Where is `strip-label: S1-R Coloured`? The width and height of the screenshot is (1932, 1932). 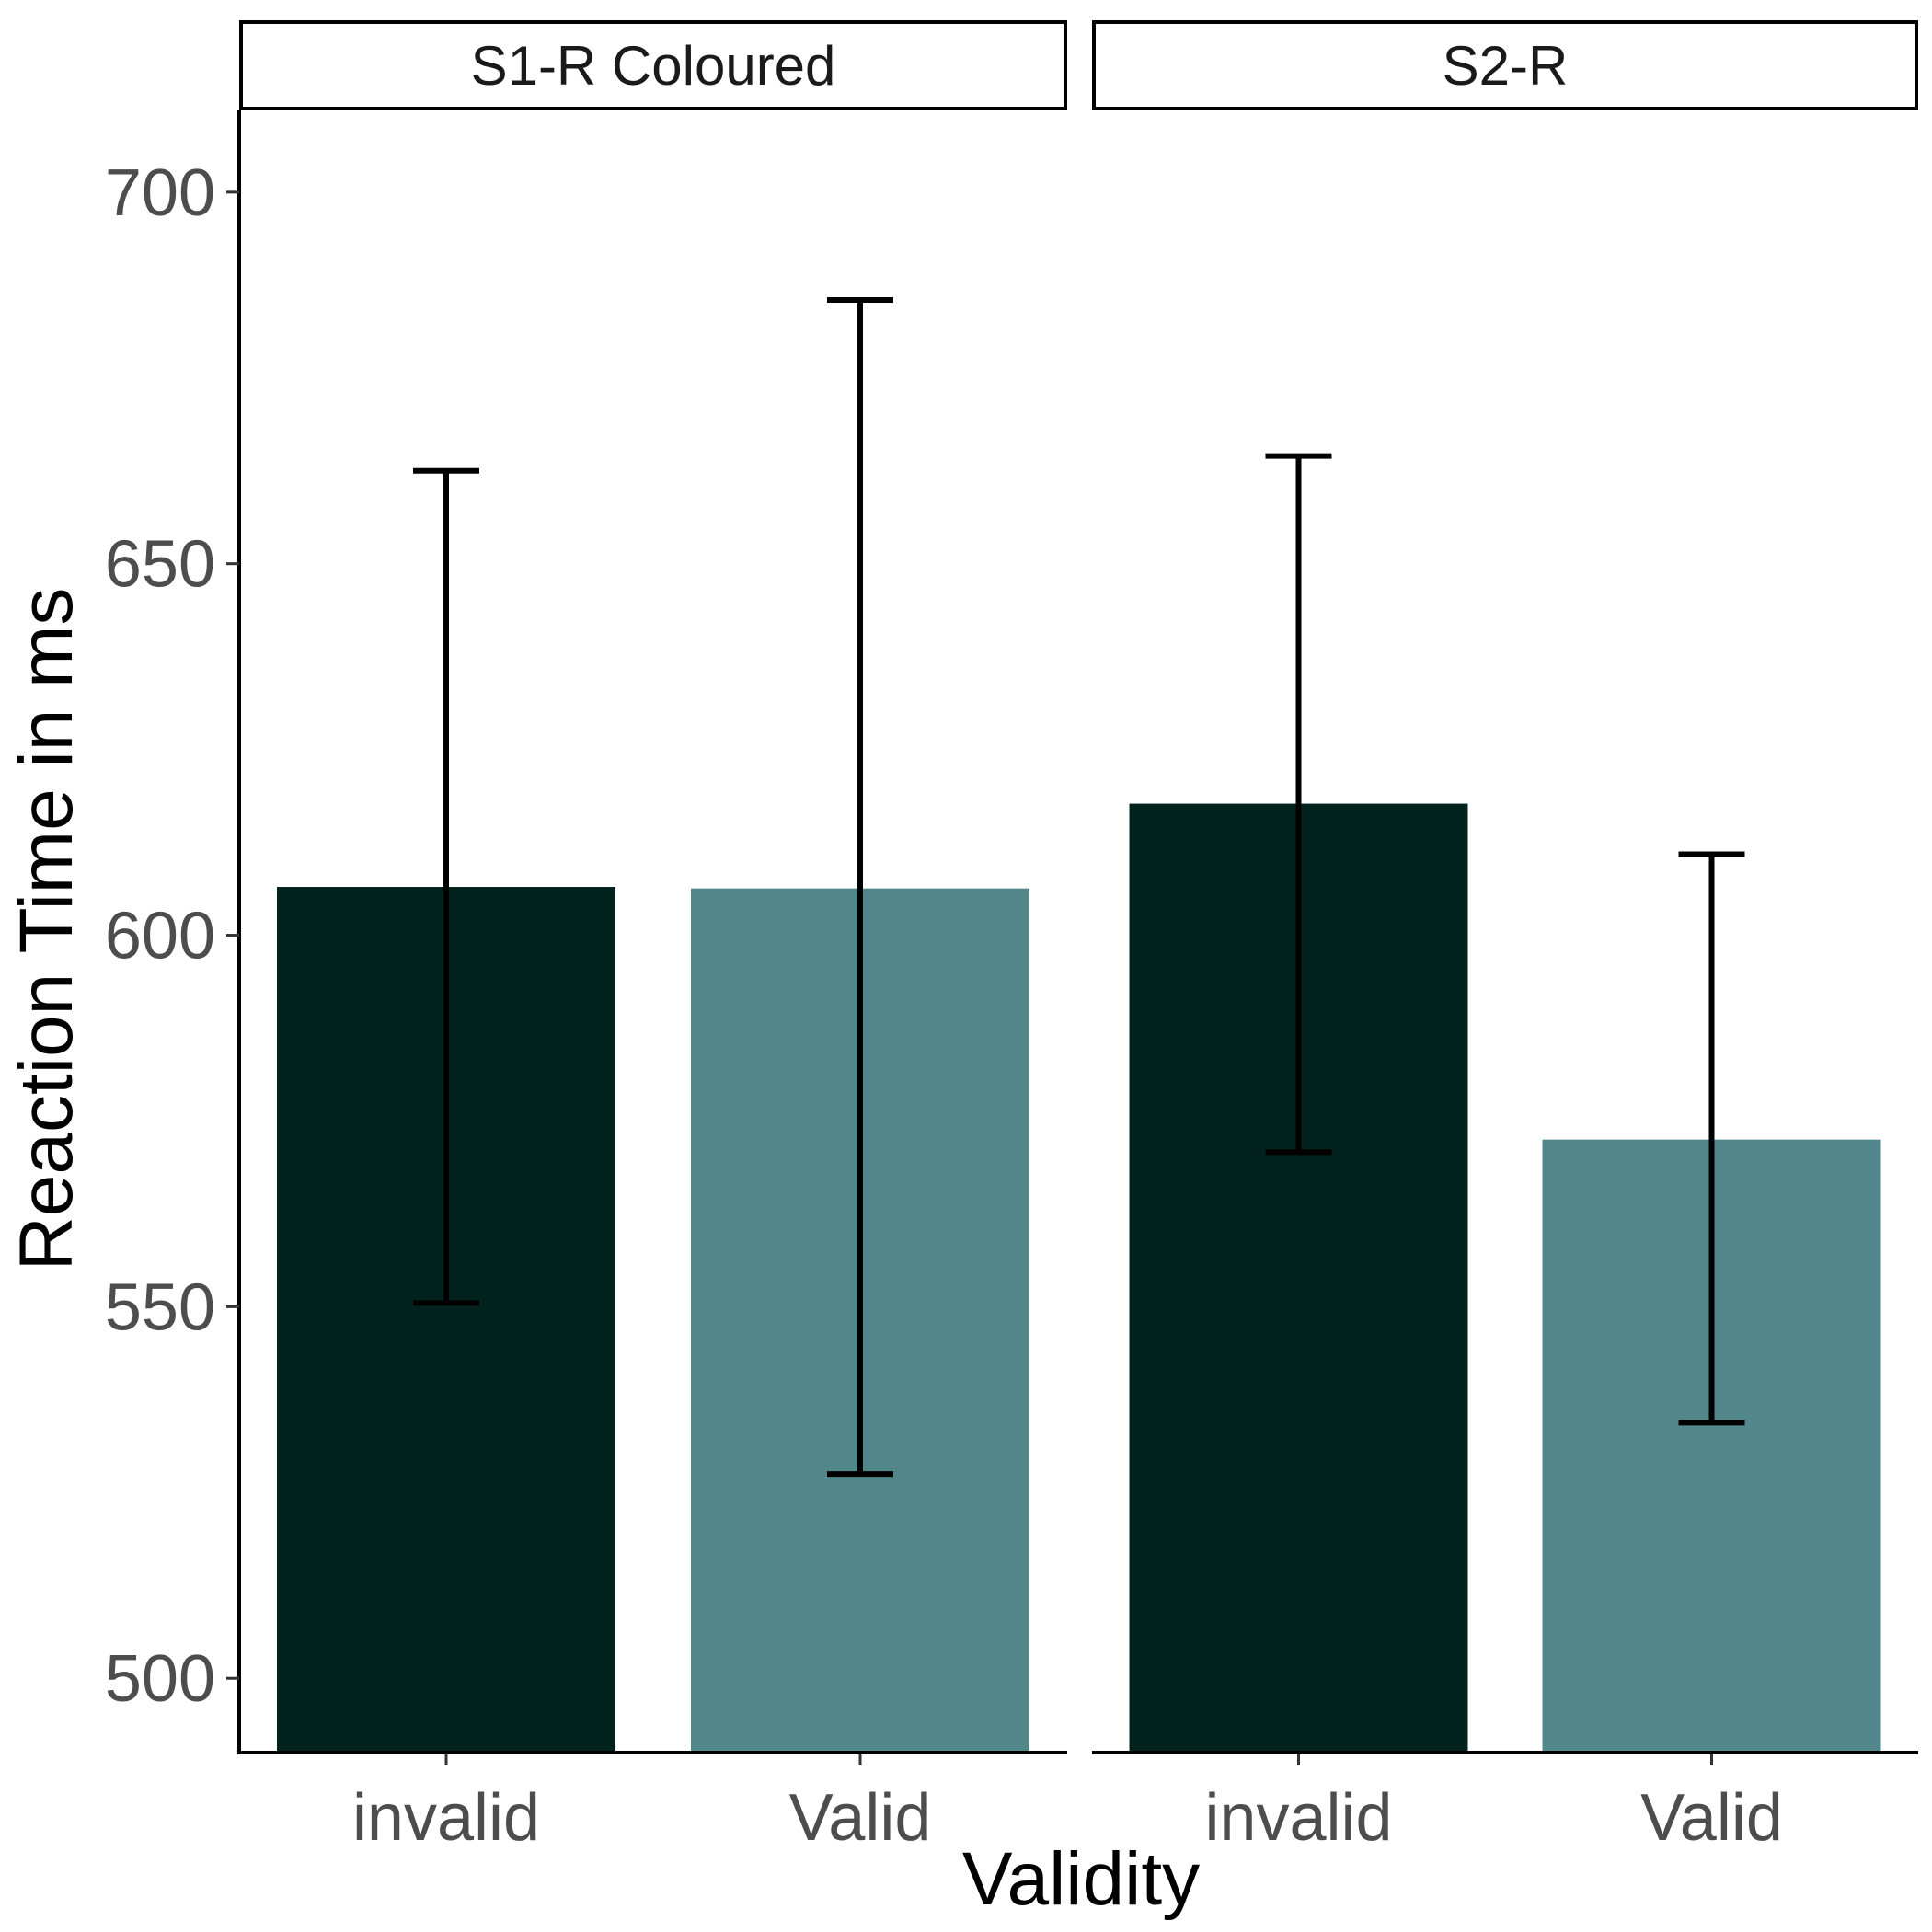 strip-label: S1-R Coloured is located at coordinates (653, 66).